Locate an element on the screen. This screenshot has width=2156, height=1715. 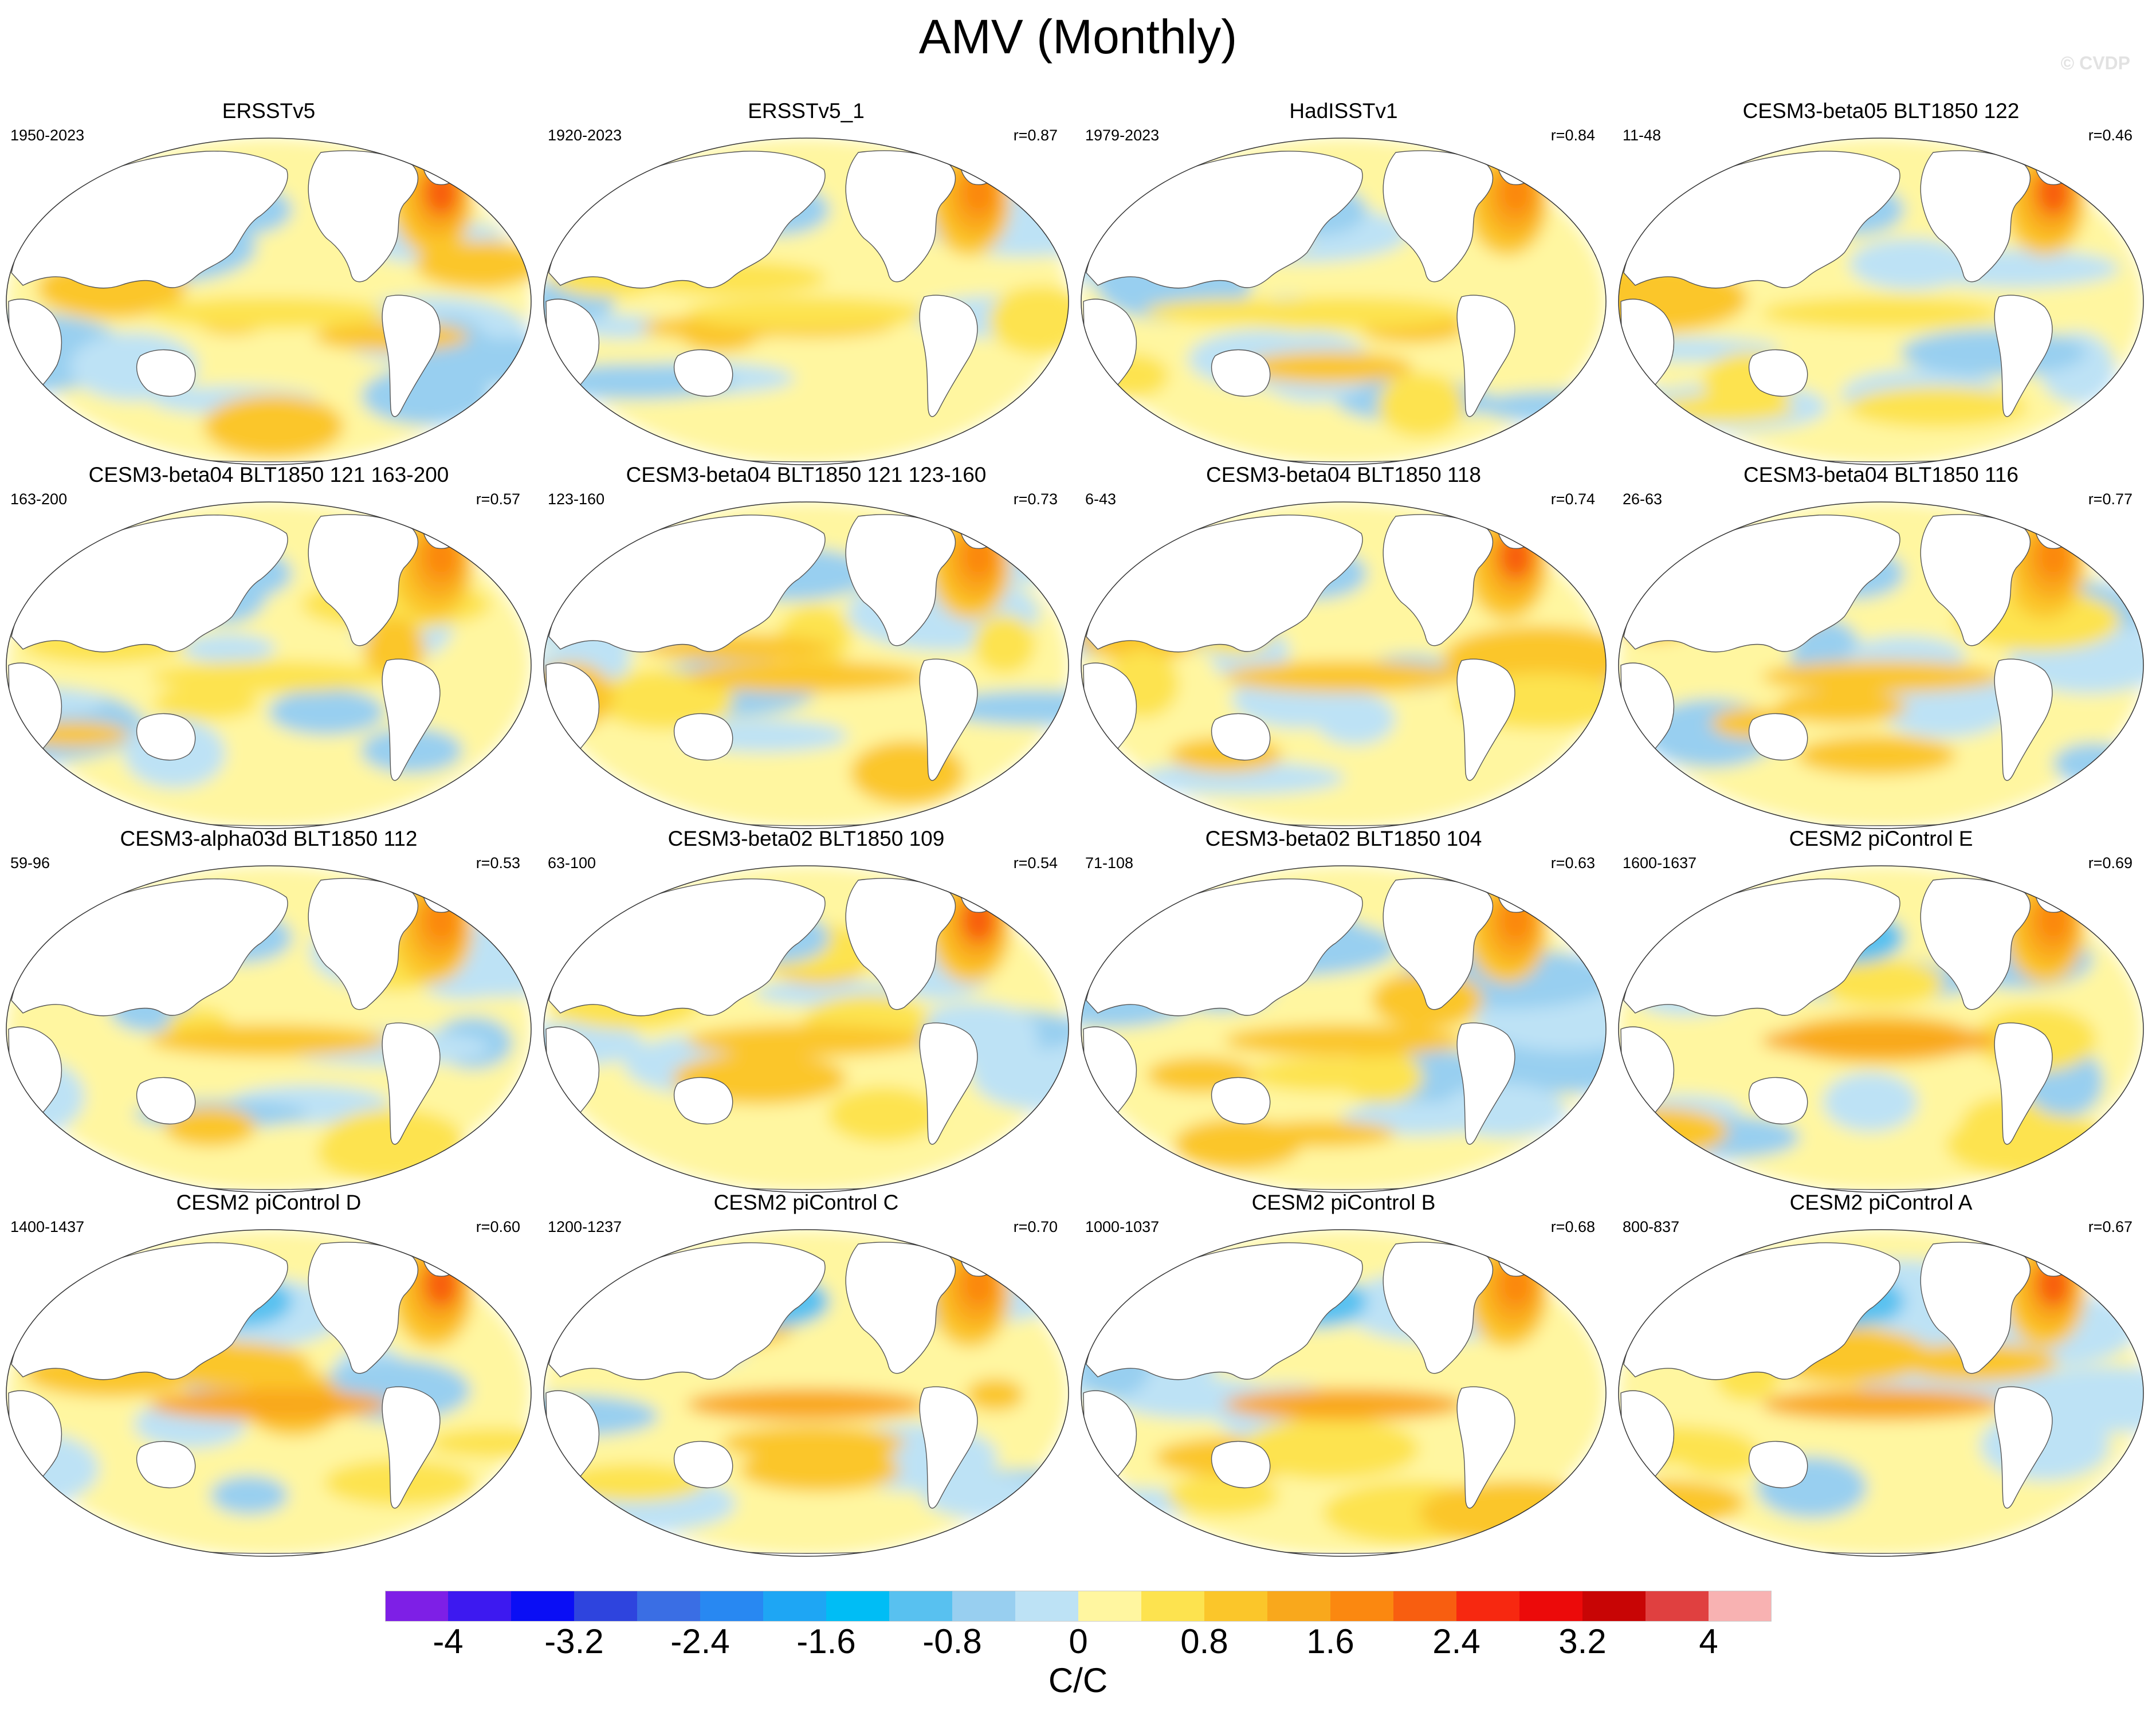
map-panel: CESM2 piControl D 1400-1437 r=0.60 is located at coordinates (268, 1378).